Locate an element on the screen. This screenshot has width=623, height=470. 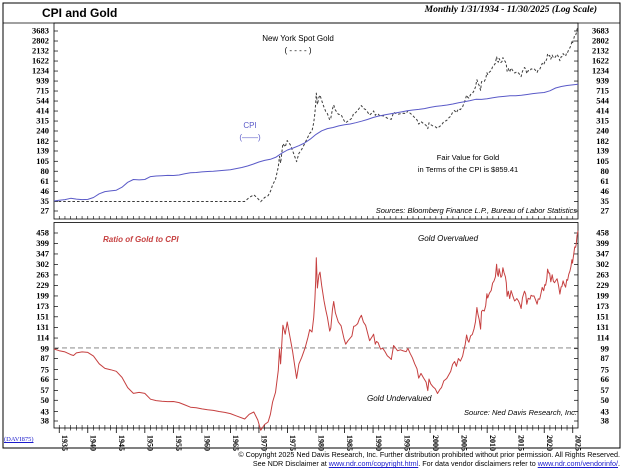
x-axis-label: 1960 is located at coordinates (207, 443).